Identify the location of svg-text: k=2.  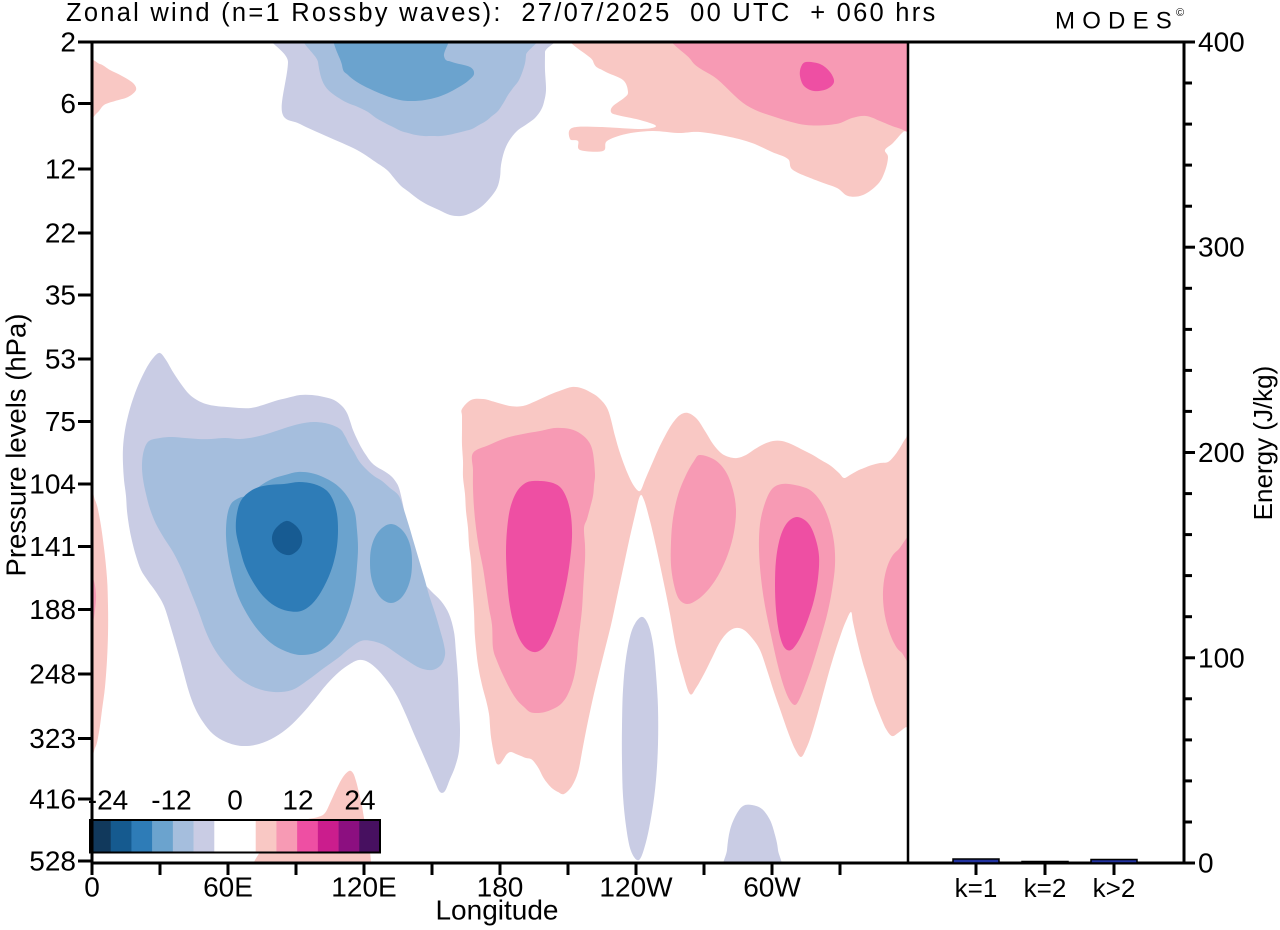
(1045, 888).